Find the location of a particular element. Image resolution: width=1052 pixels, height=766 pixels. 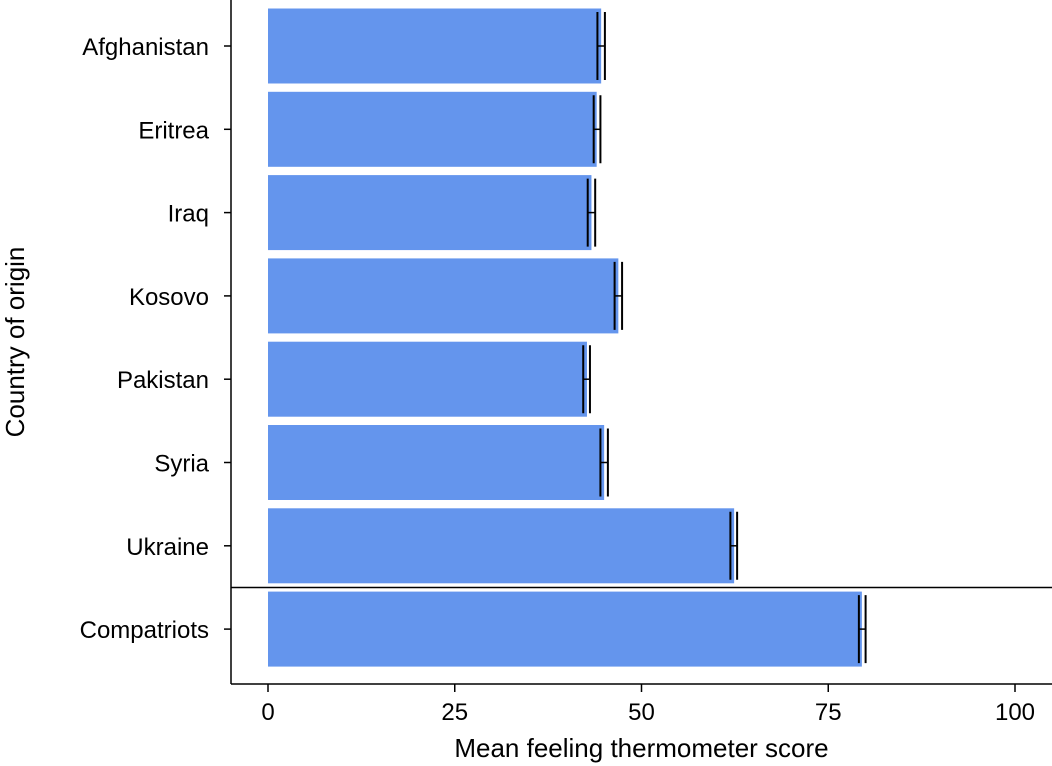

y-axis-title: Country of origin is located at coordinates (15, 342).